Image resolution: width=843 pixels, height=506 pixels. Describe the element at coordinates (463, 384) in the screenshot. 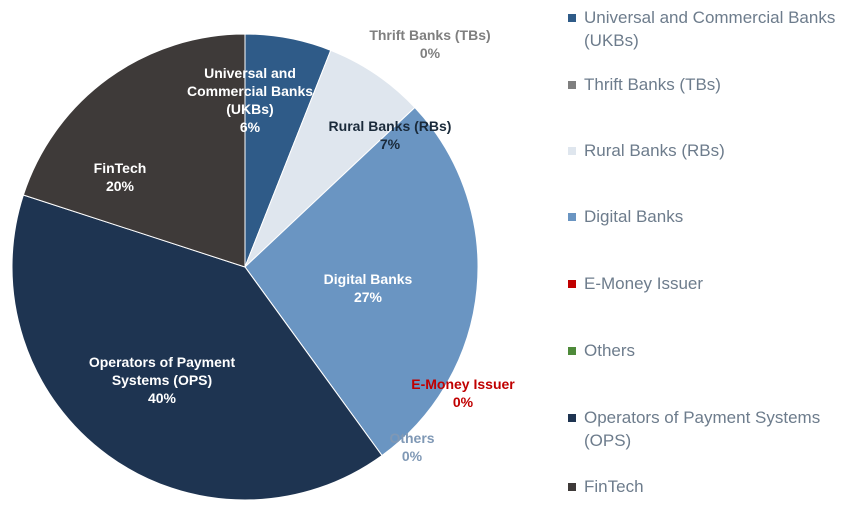

I see `data-label-name: E-Money Issuer` at that location.